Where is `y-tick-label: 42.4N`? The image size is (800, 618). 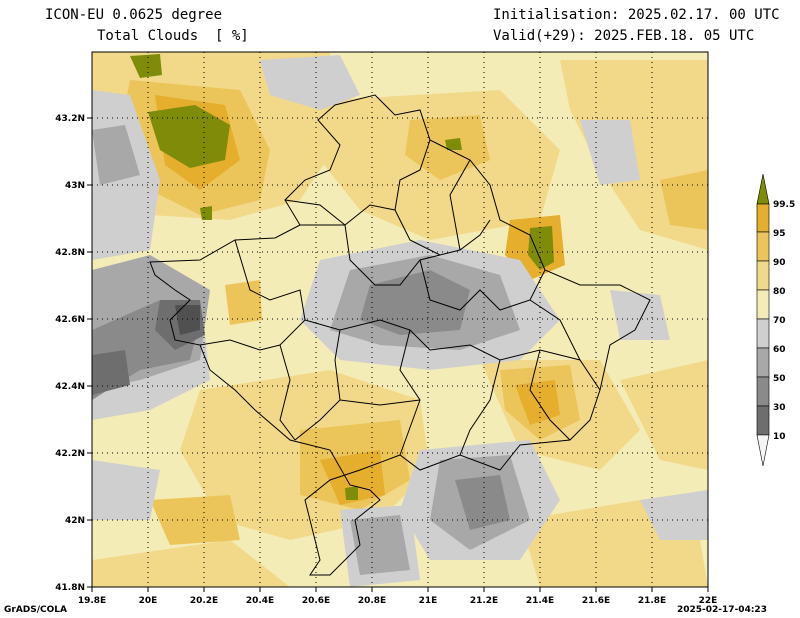 y-tick-label: 42.4N is located at coordinates (70, 387).